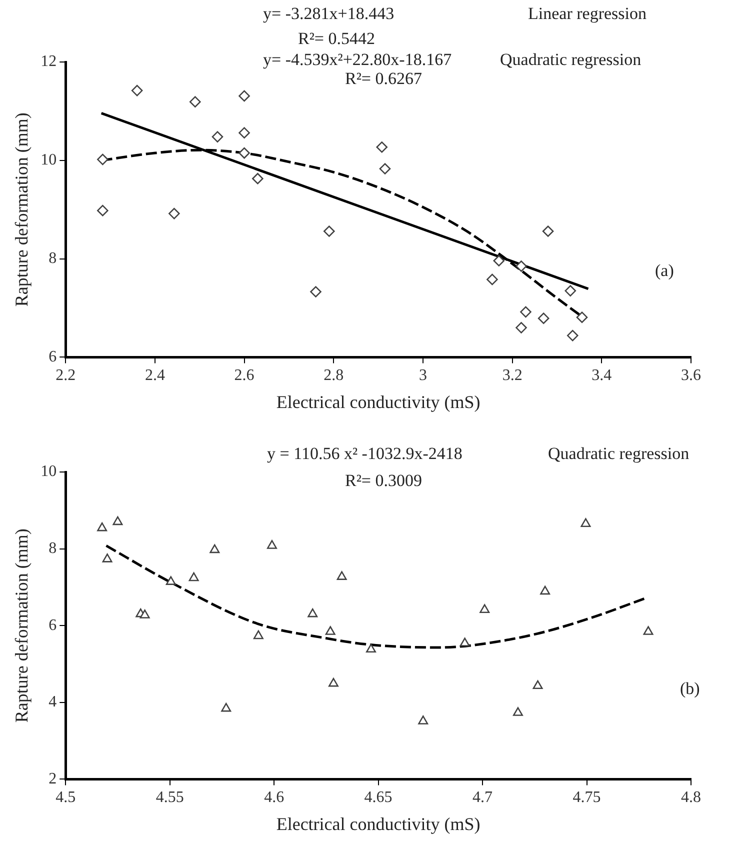  Describe the element at coordinates (482, 797) in the screenshot. I see `x-tick-label: 4.7` at that location.